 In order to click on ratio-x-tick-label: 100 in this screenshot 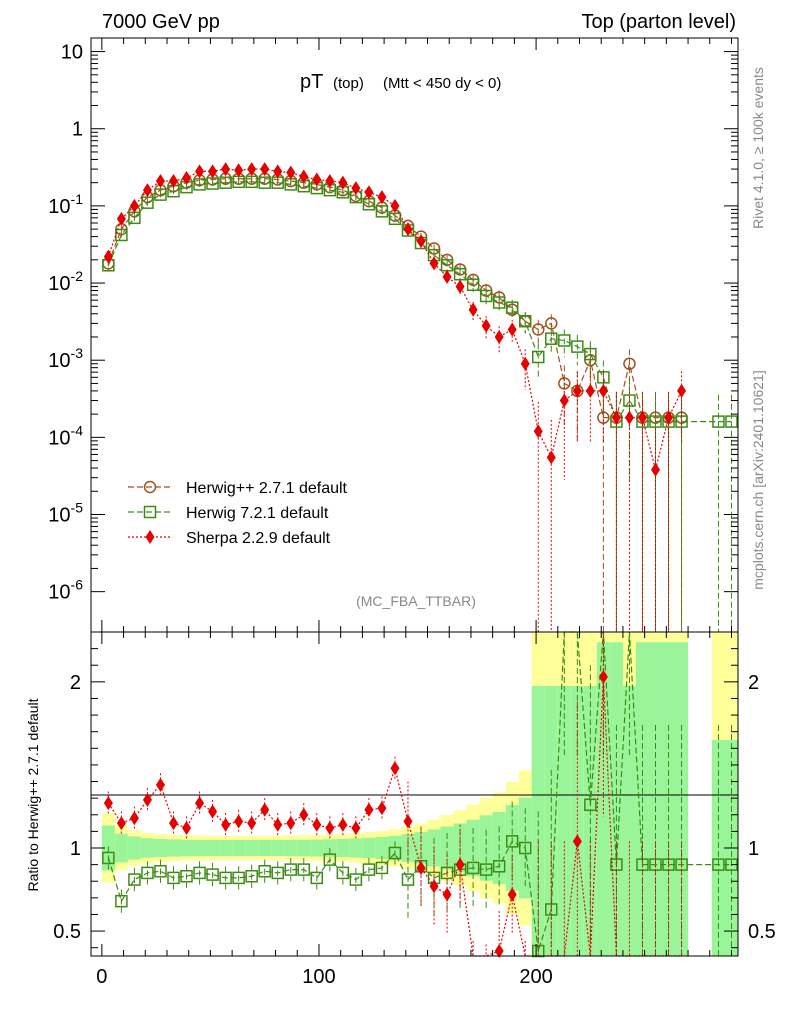, I will do `click(318, 977)`.